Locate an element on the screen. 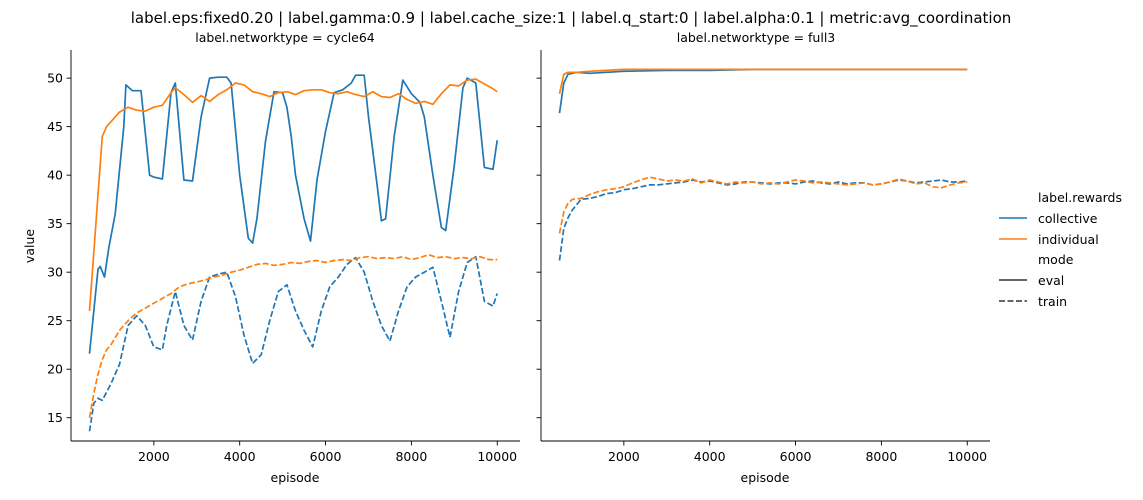 This screenshot has width=1143, height=500. legend-label-eval: eval is located at coordinates (1051, 280).